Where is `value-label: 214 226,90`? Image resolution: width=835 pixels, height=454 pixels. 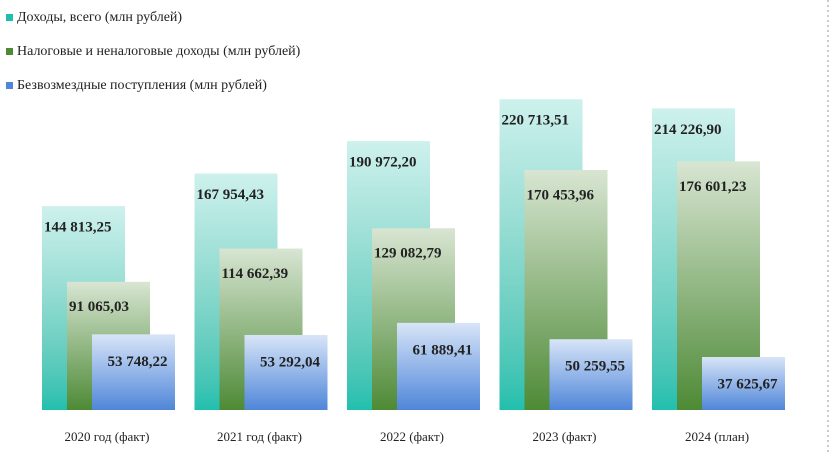
value-label: 214 226,90 is located at coordinates (688, 130).